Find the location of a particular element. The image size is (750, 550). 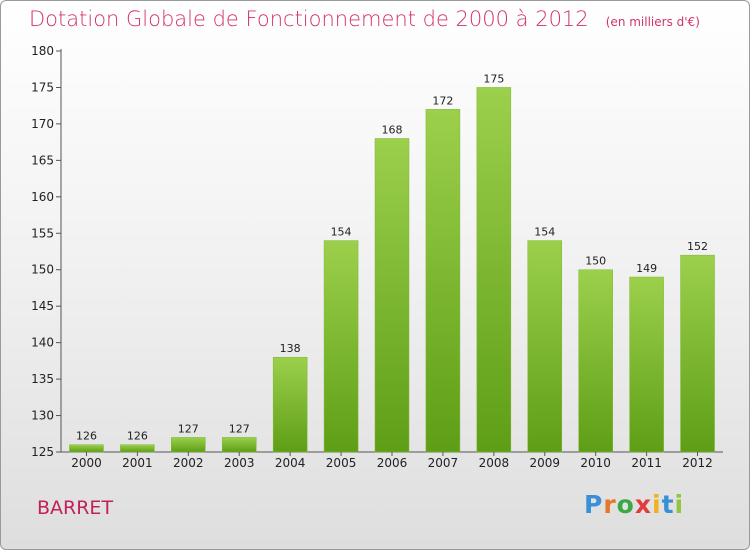

logo-letter: x is located at coordinates (643, 504).